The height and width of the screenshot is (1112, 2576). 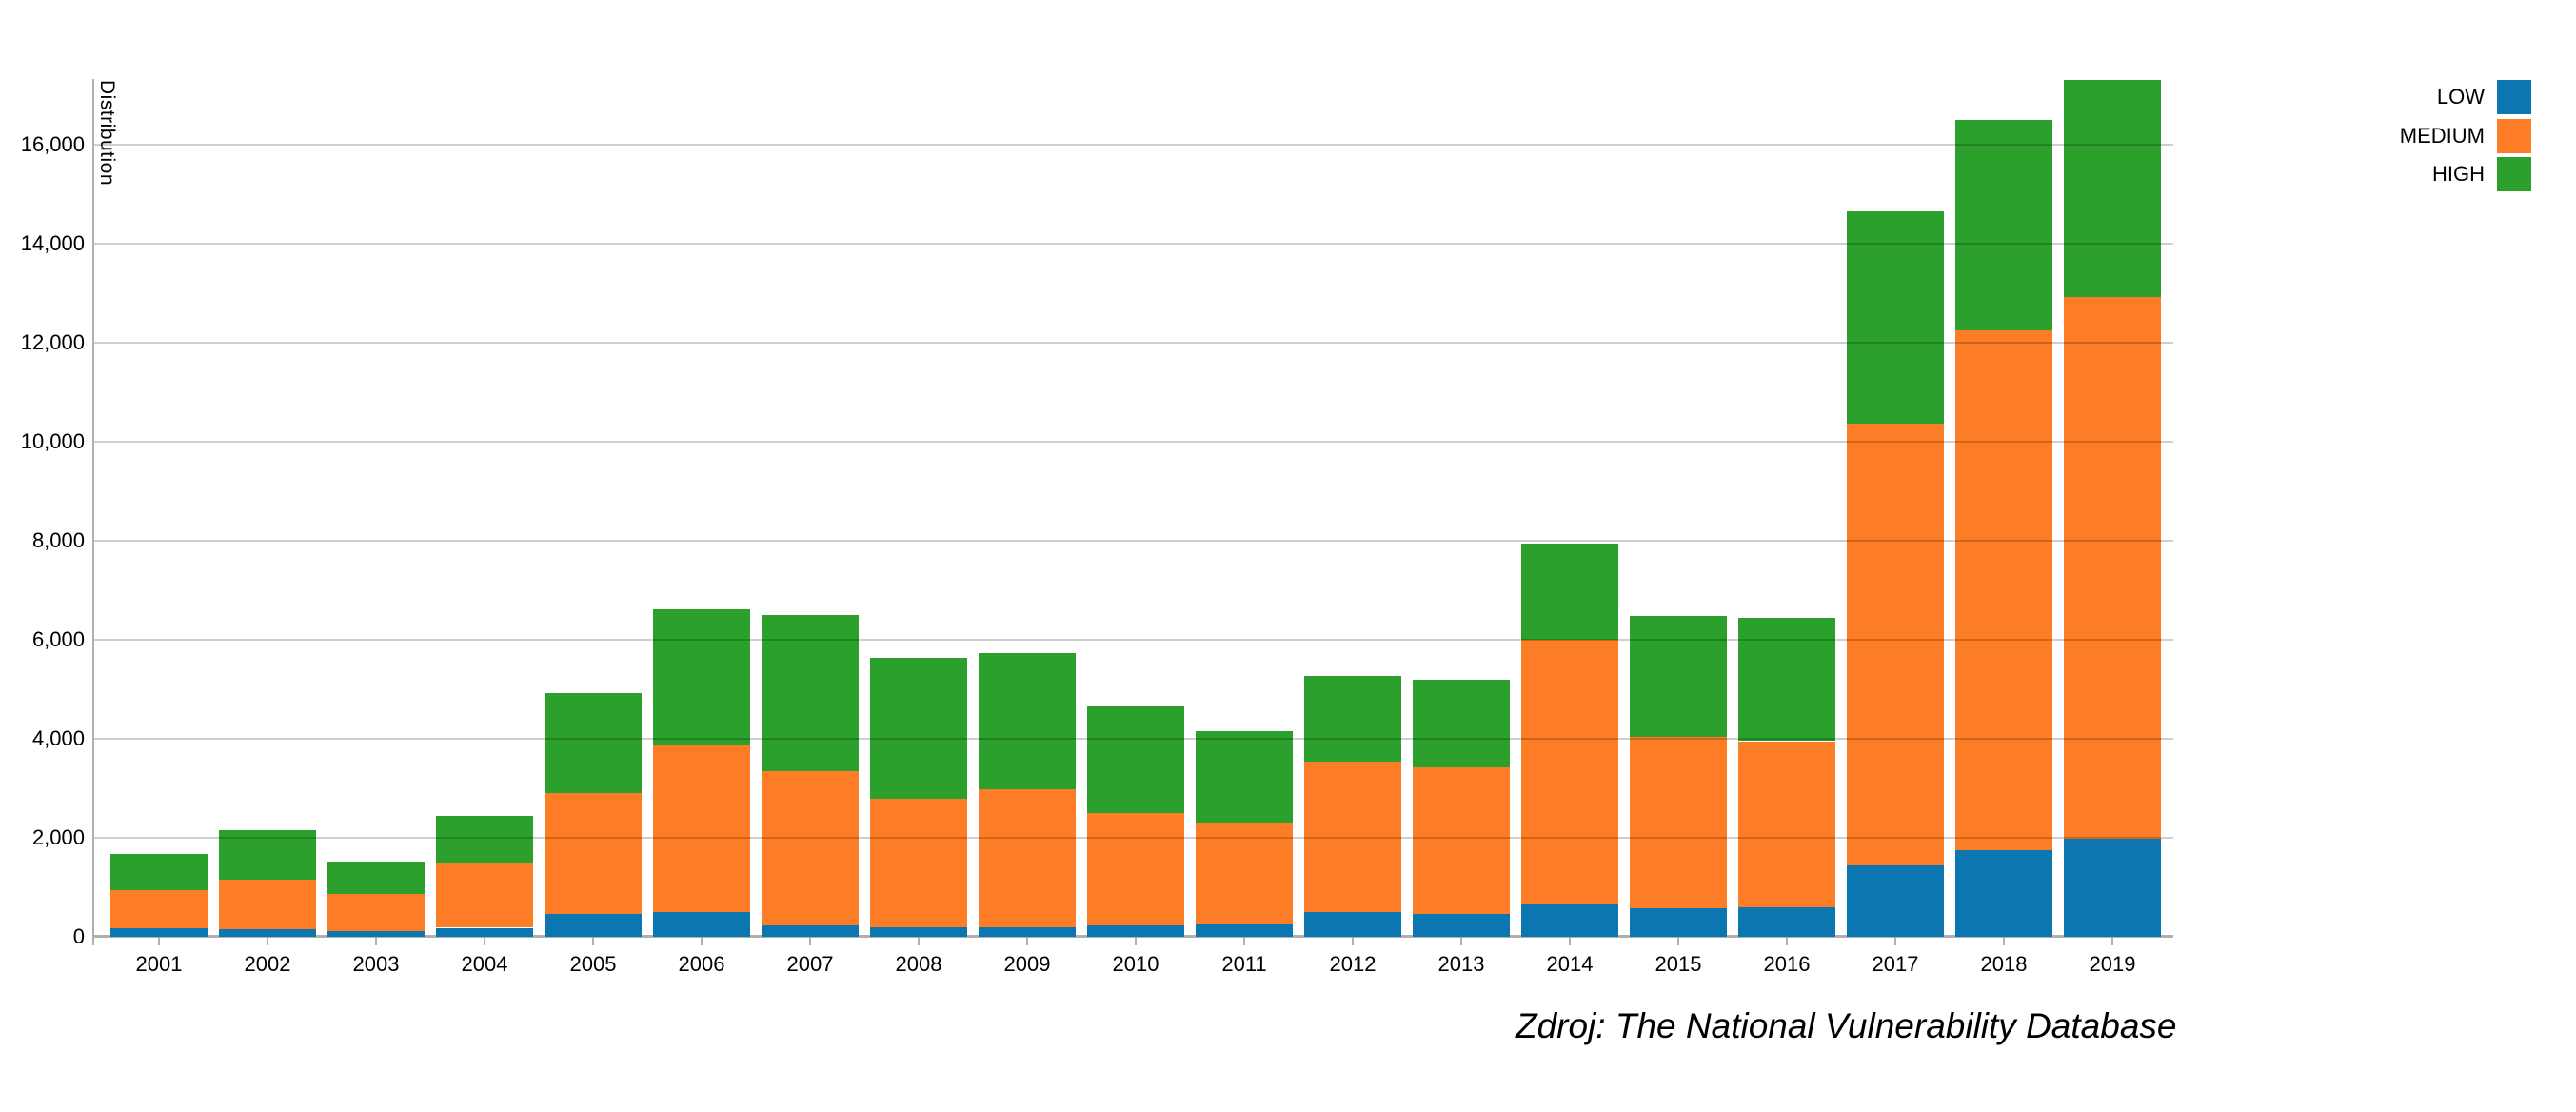 I want to click on bar-segment-medium-2001, so click(x=159, y=908).